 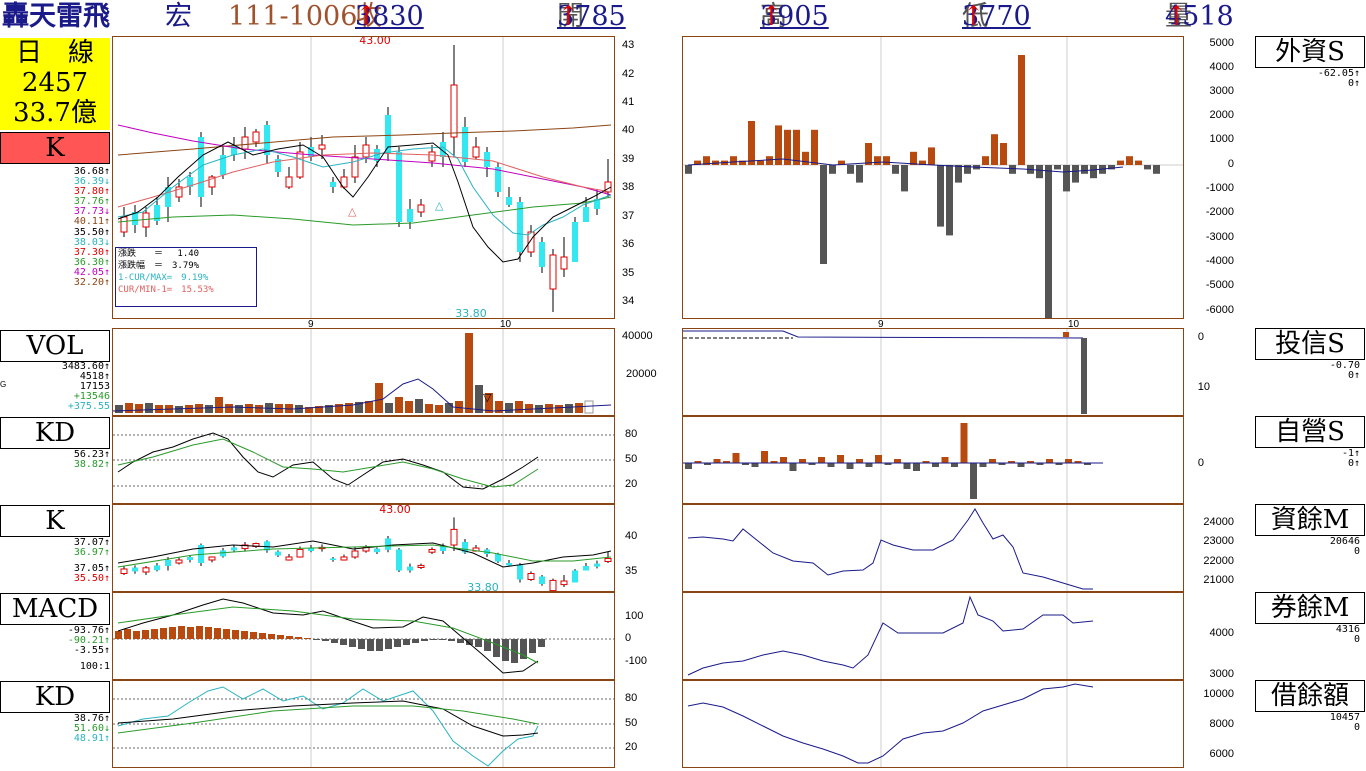 I want to click on ma-line-cyan, so click(x=364, y=191).